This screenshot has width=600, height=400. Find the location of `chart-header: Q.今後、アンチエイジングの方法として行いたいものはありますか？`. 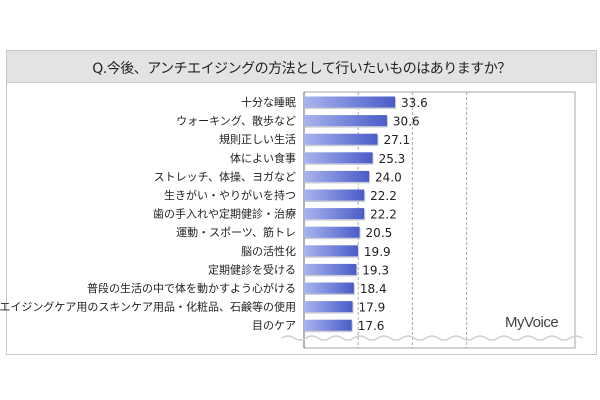

chart-header: Q.今後、アンチエイジングの方法として行いたいものはありますか？ is located at coordinates (301, 67).